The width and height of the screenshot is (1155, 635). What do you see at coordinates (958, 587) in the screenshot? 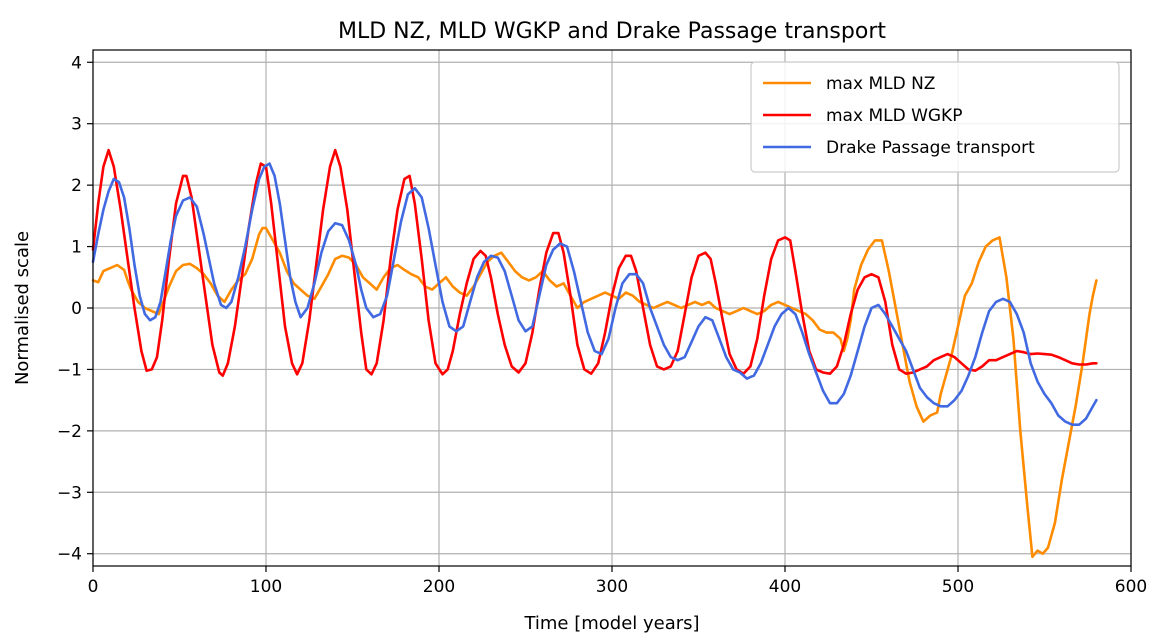
I see `x-tick-label: 500` at bounding box center [958, 587].